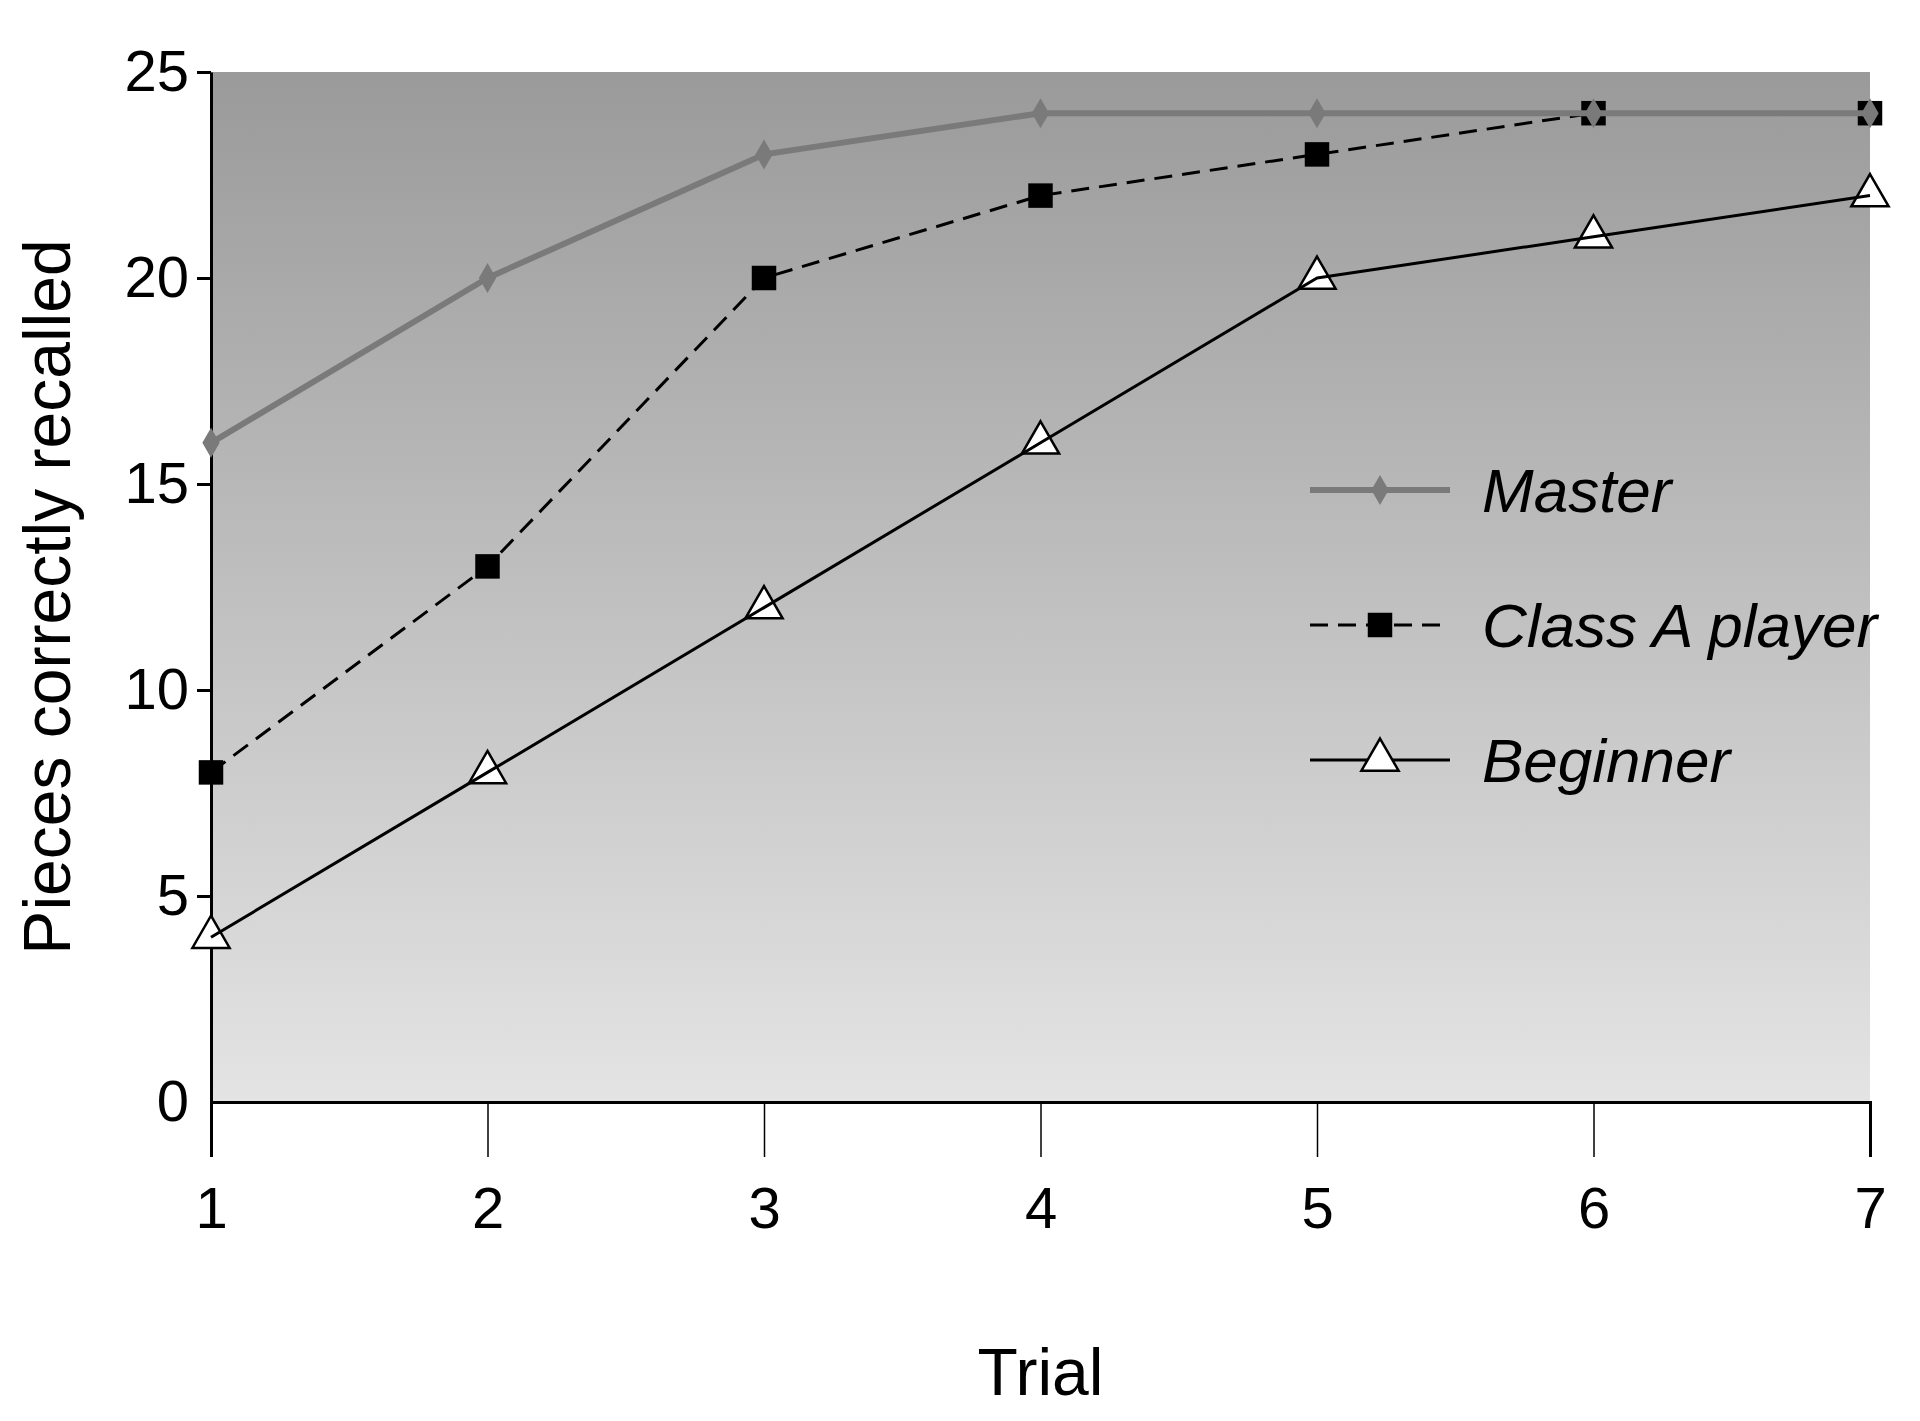 The height and width of the screenshot is (1421, 1920). I want to click on y-tick-label: 10, so click(156, 689).